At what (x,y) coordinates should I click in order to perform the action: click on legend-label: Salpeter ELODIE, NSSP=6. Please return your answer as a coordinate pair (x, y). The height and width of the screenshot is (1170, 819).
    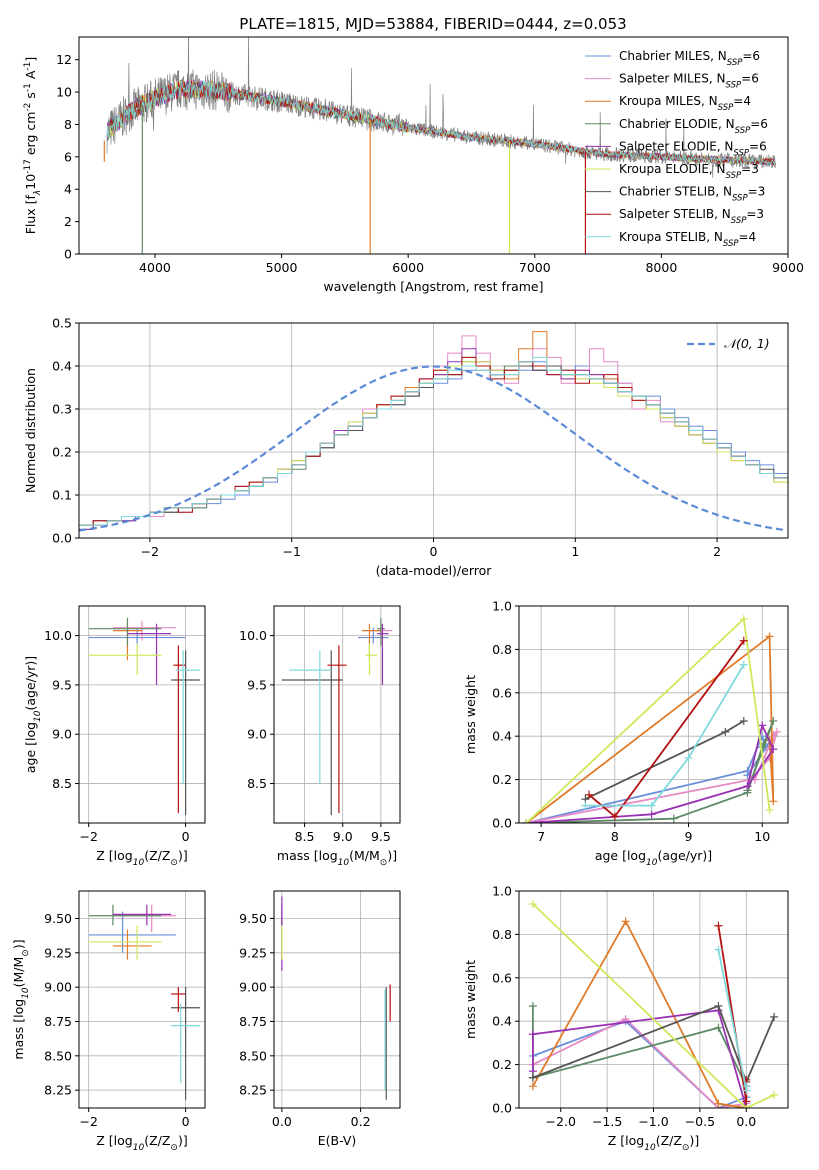
    Looking at the image, I should click on (693, 148).